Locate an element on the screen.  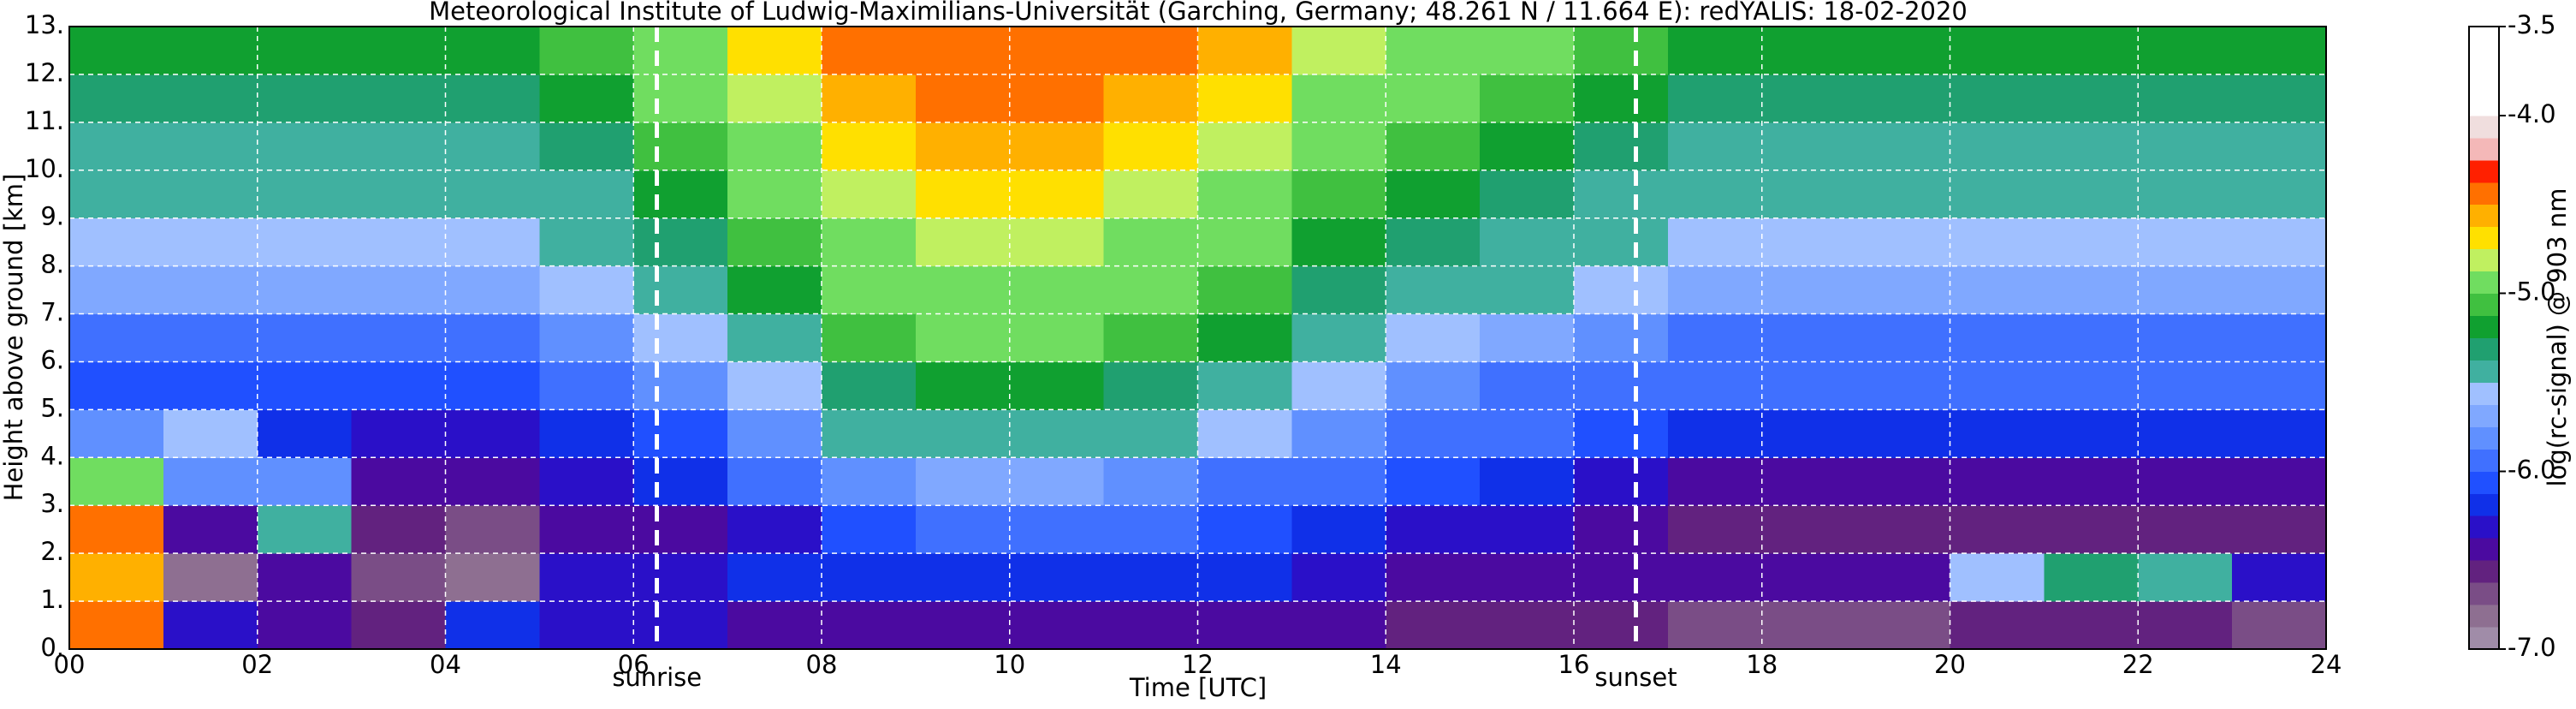
x-tick-label: 18 is located at coordinates (1762, 664).